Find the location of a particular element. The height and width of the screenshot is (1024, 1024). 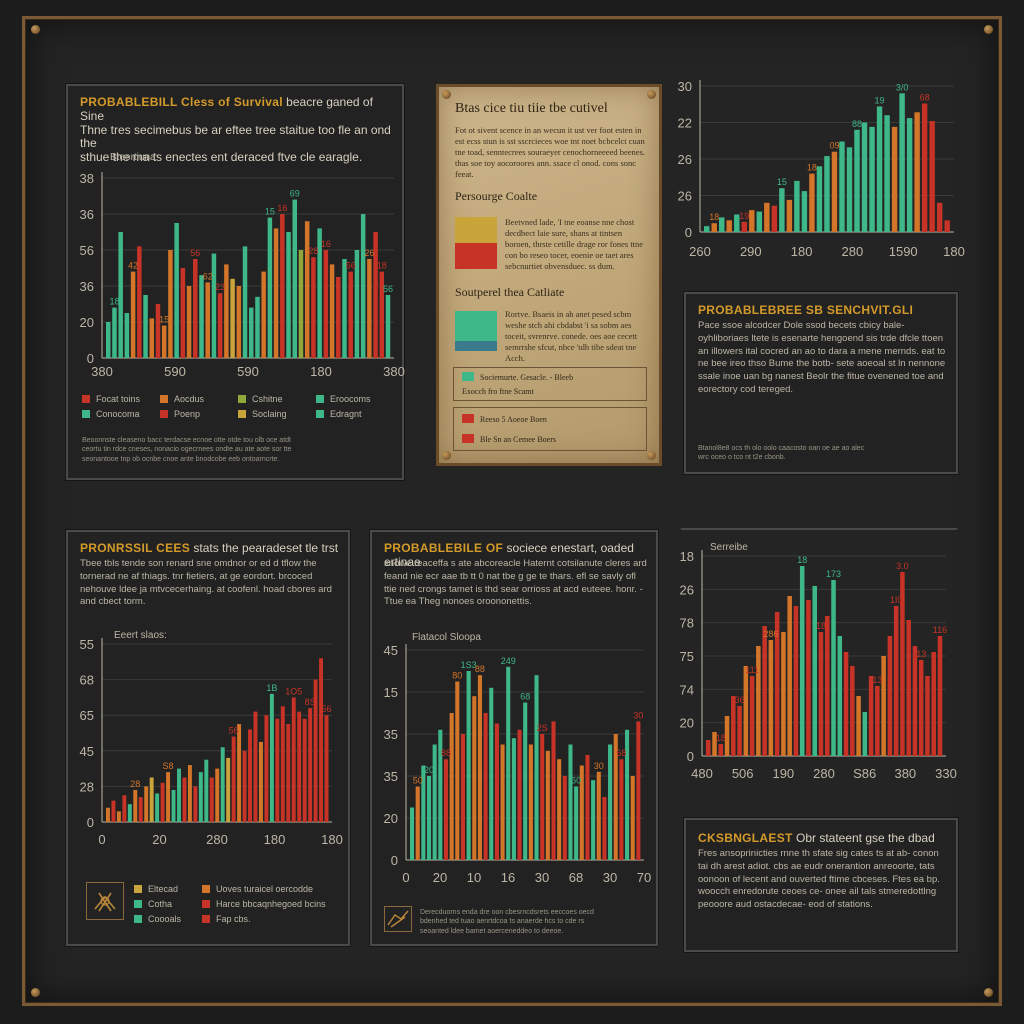

x-tick-label: 16 is located at coordinates (508, 877).